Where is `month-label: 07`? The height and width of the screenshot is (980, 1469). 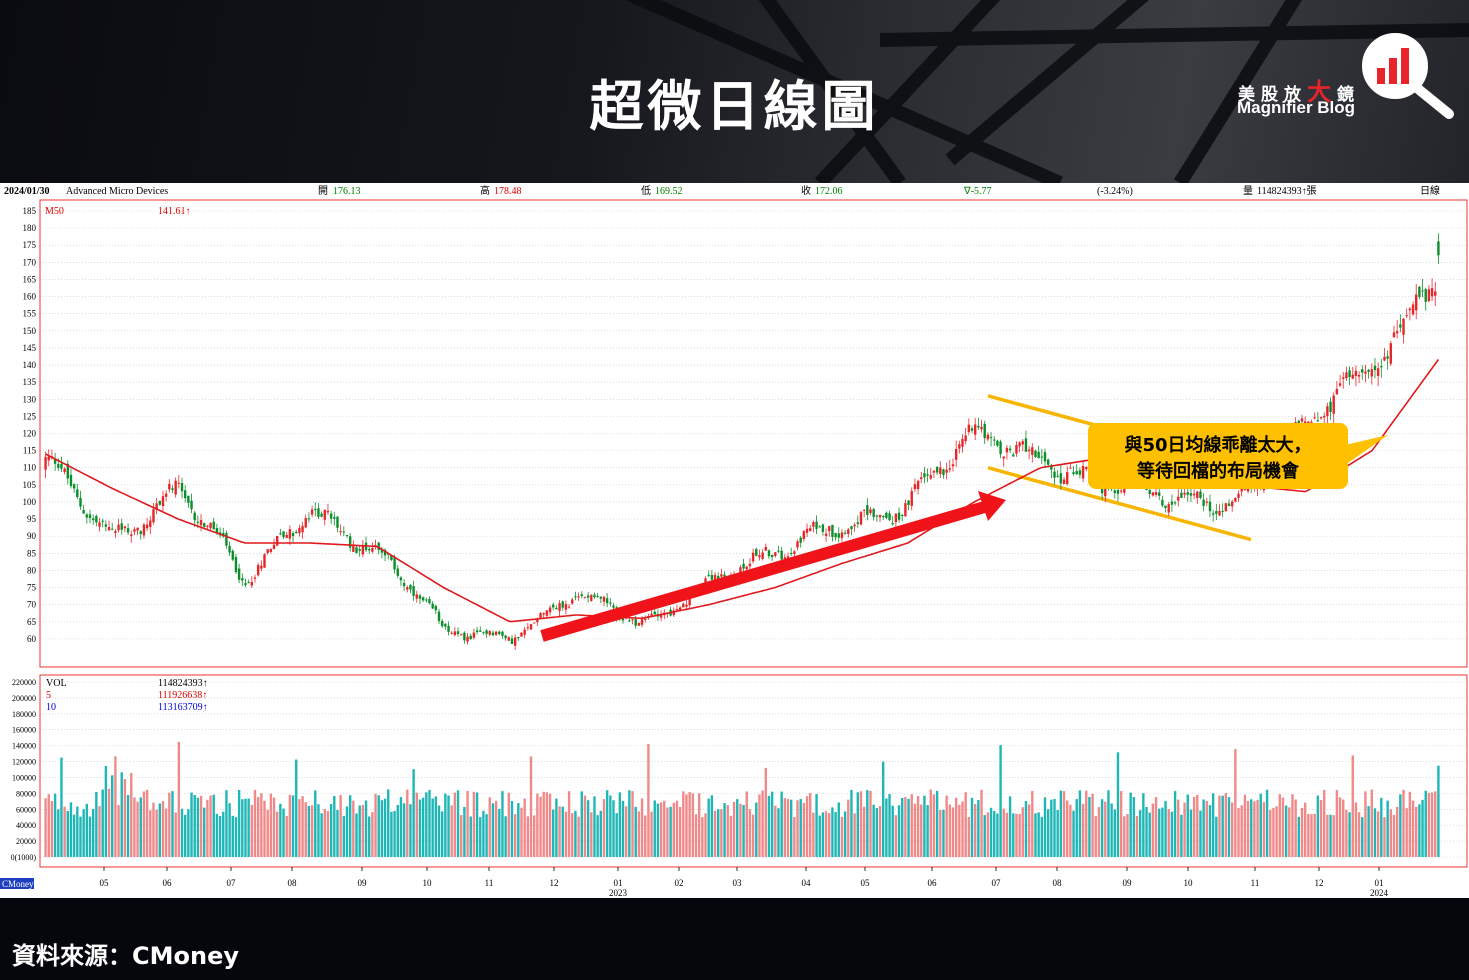
month-label: 07 is located at coordinates (997, 883).